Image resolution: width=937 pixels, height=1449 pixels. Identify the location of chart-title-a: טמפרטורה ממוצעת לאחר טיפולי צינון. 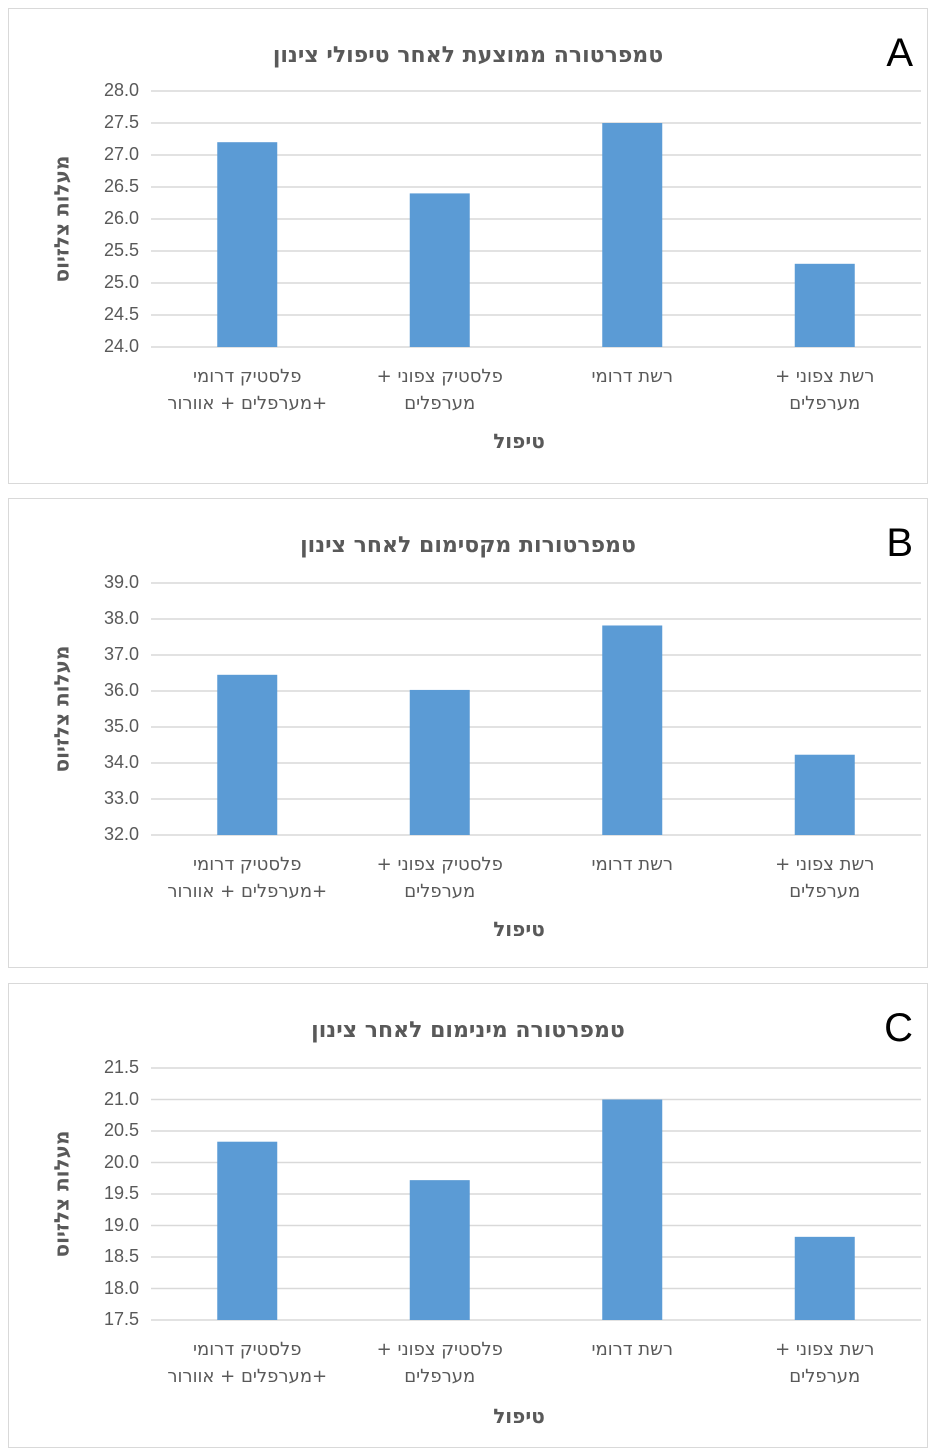
(468, 55).